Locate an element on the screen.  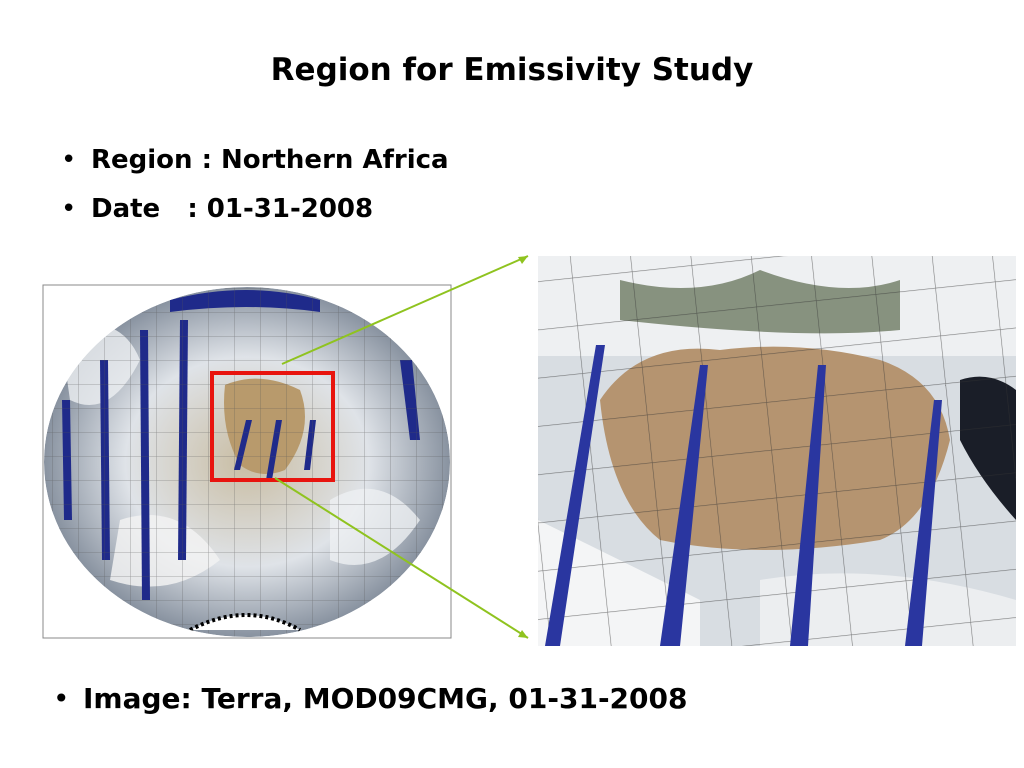
bullet: Date : 01-31-2008 is located at coordinates (217, 209).